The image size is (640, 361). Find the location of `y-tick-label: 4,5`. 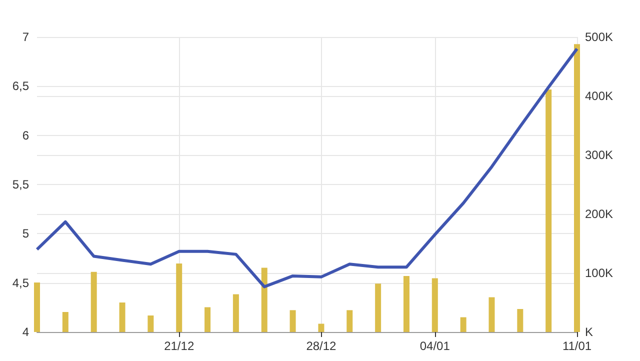

y-tick-label: 4,5 is located at coordinates (21, 283).